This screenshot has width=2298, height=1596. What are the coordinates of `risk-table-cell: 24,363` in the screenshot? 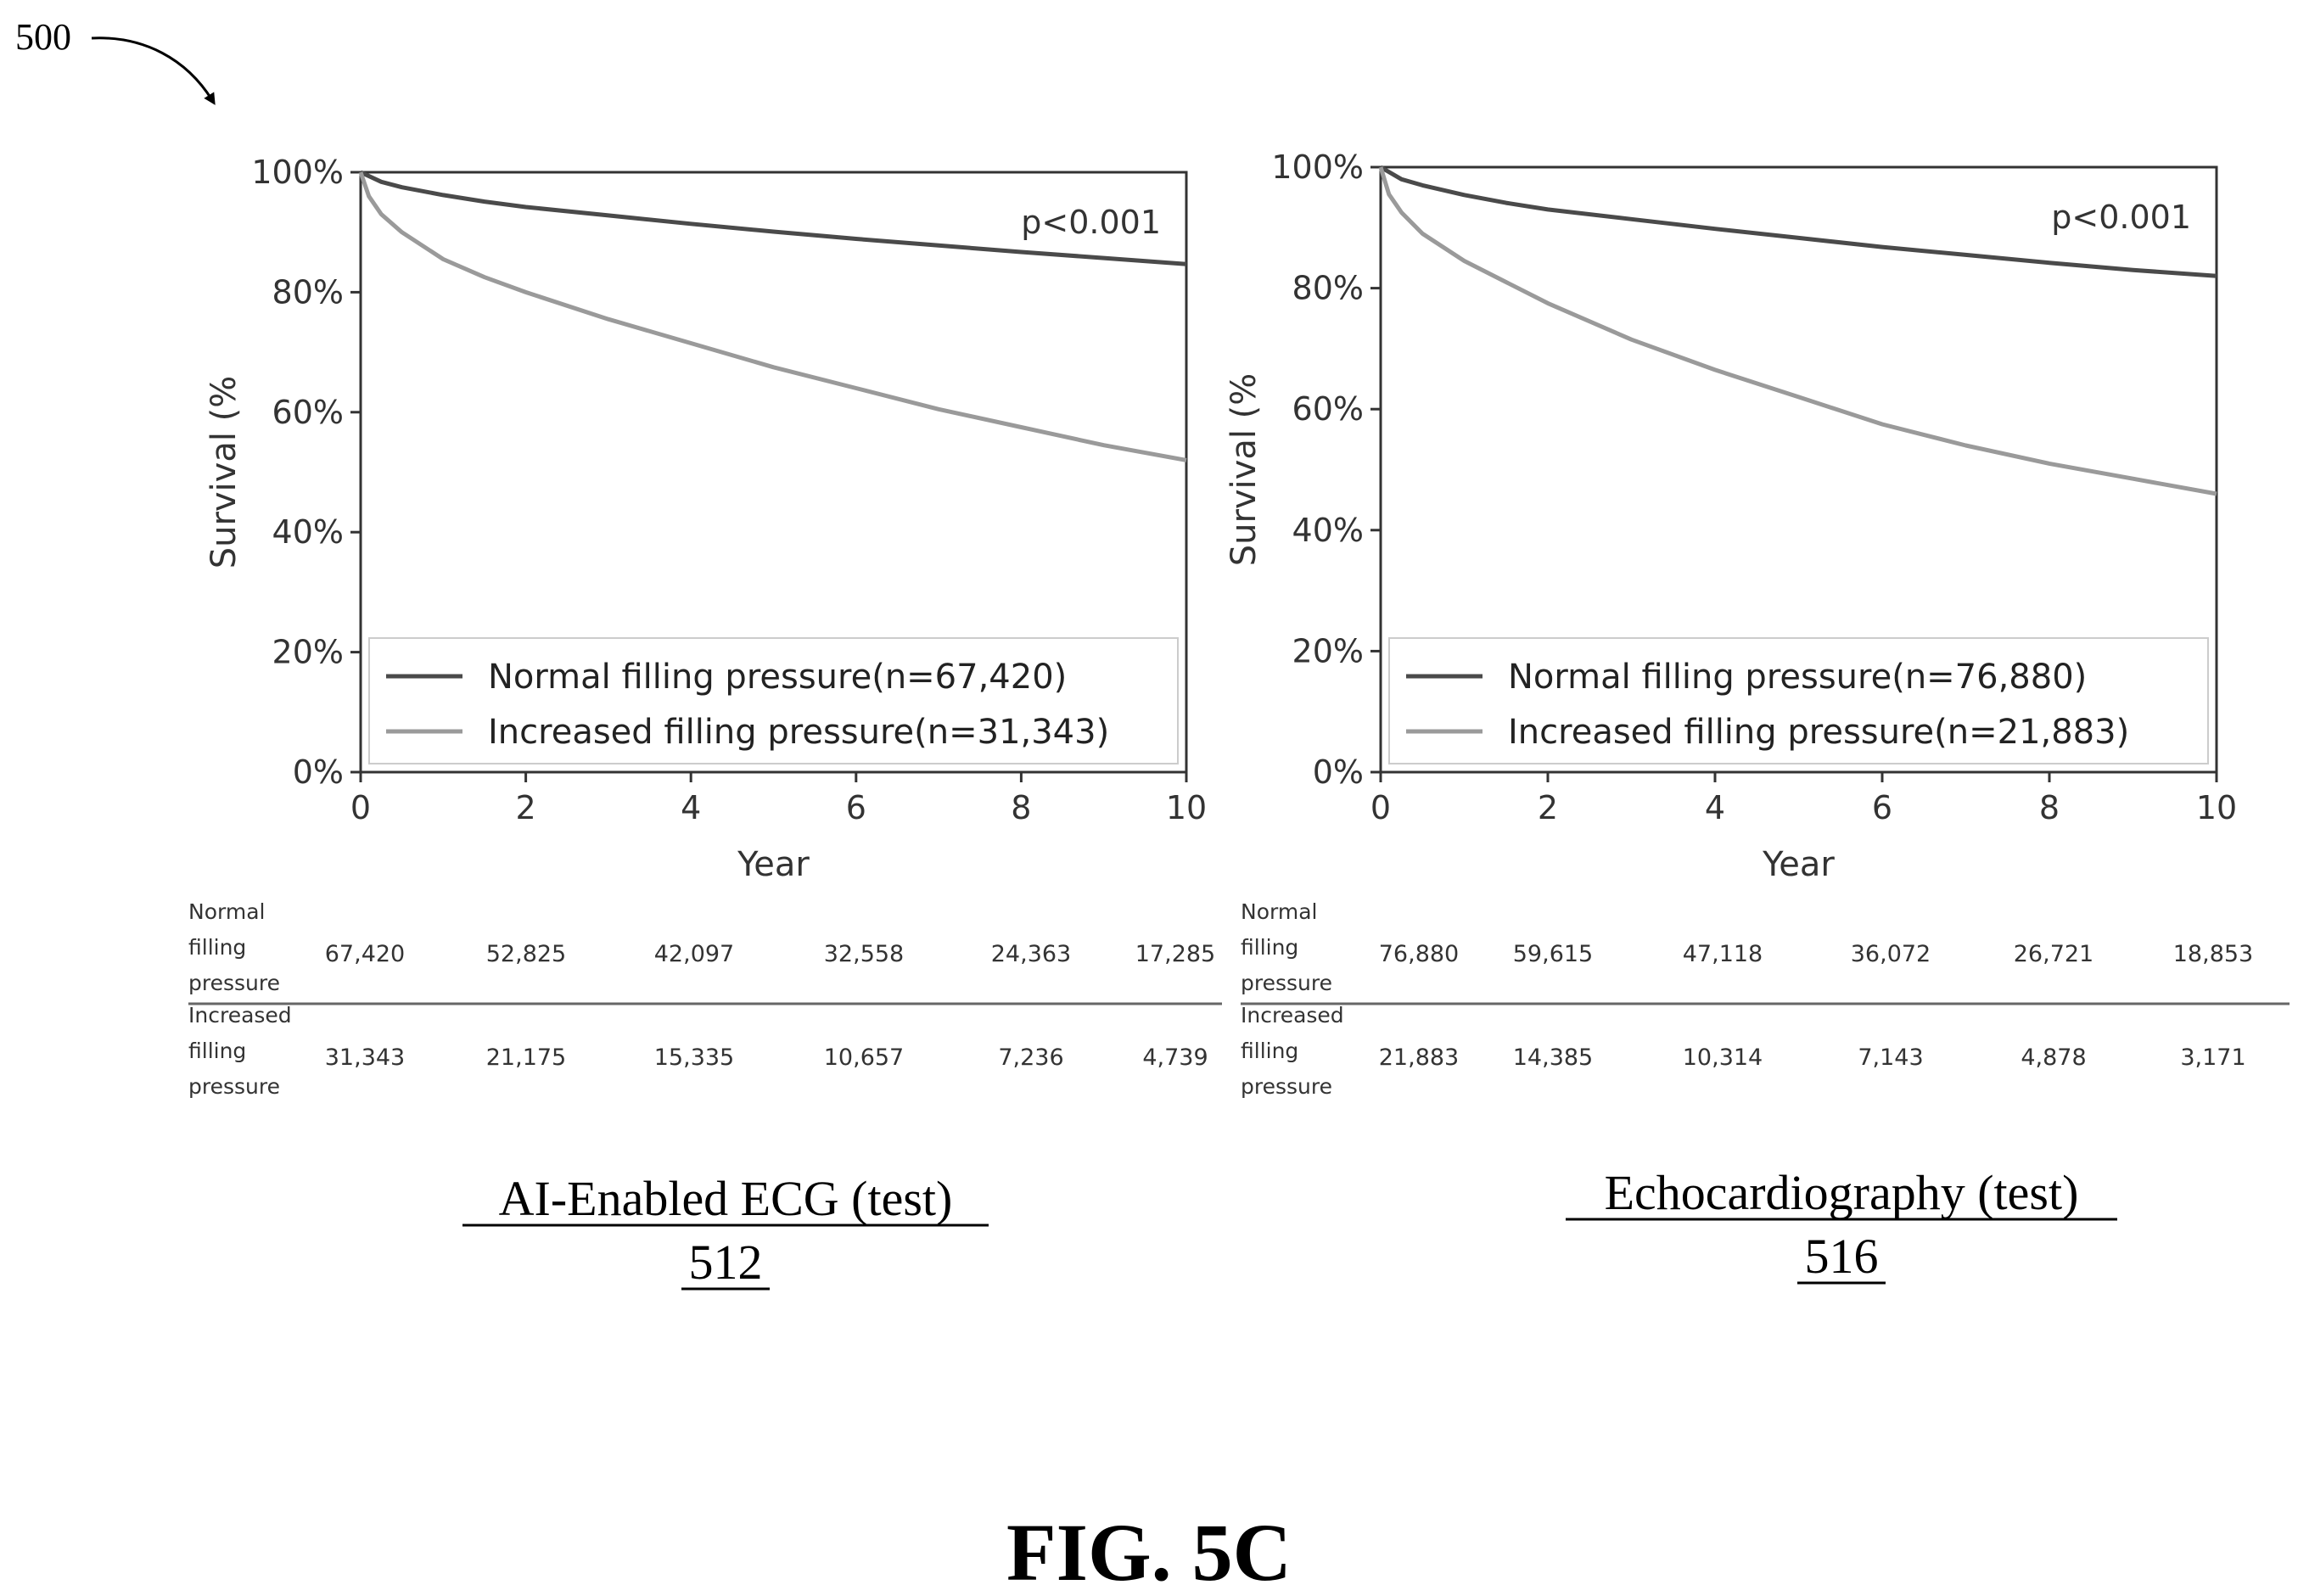 It's located at (1031, 954).